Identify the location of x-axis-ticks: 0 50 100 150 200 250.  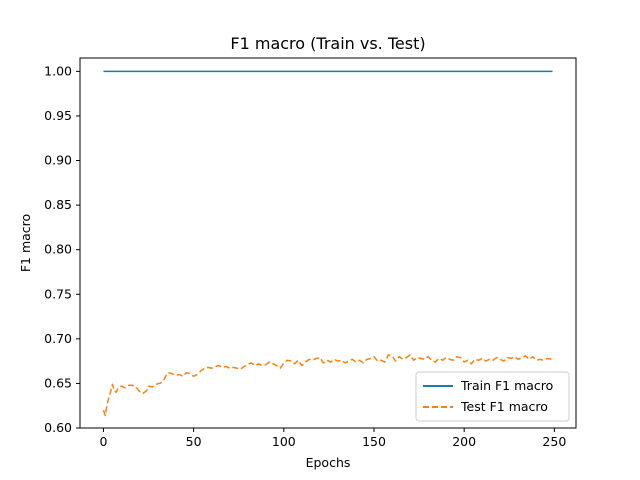
(332, 438).